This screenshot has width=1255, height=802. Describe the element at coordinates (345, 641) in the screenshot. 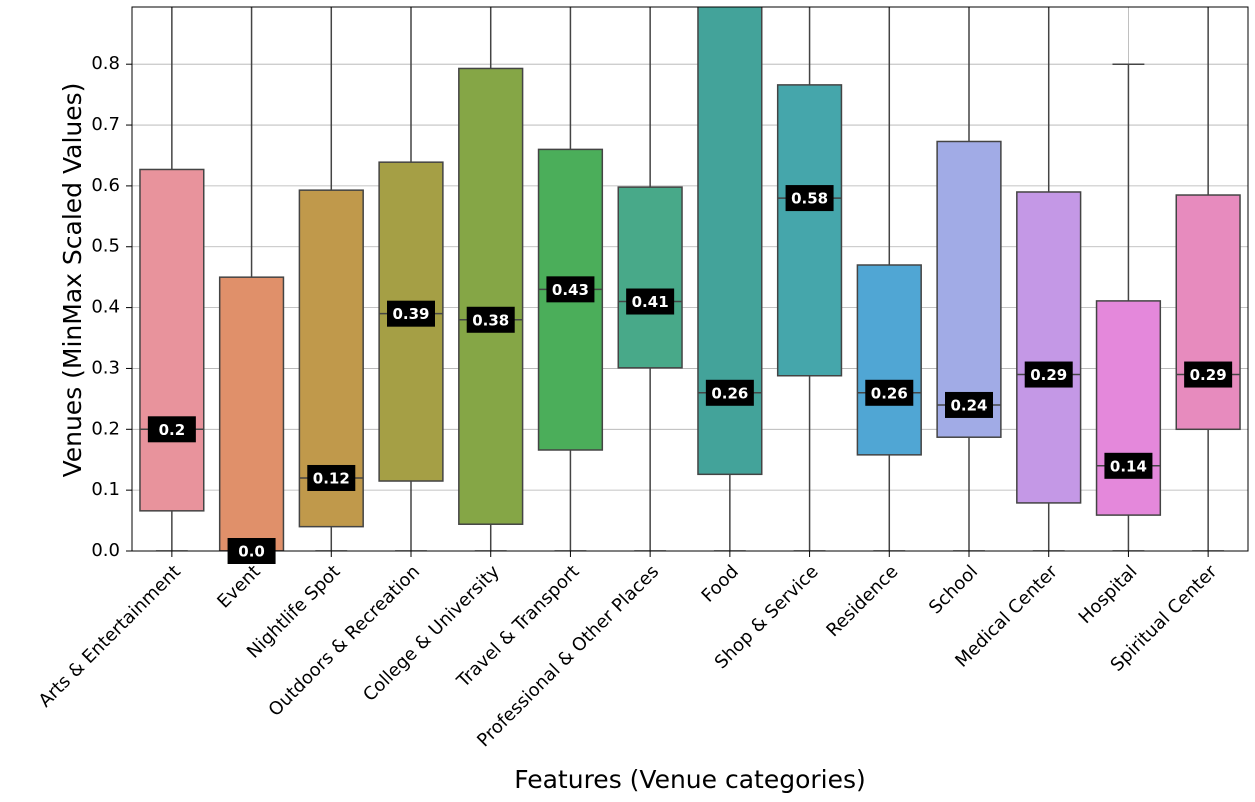

I see `x-tick-label: Outdoors & Recreation` at that location.